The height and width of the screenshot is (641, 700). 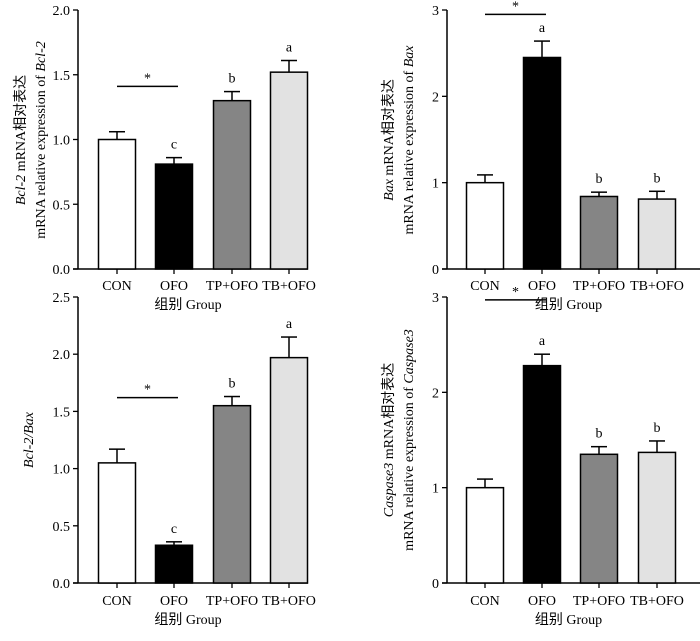 I want to click on y-axis-label: Bcl-2/Bax, so click(x=29, y=439).